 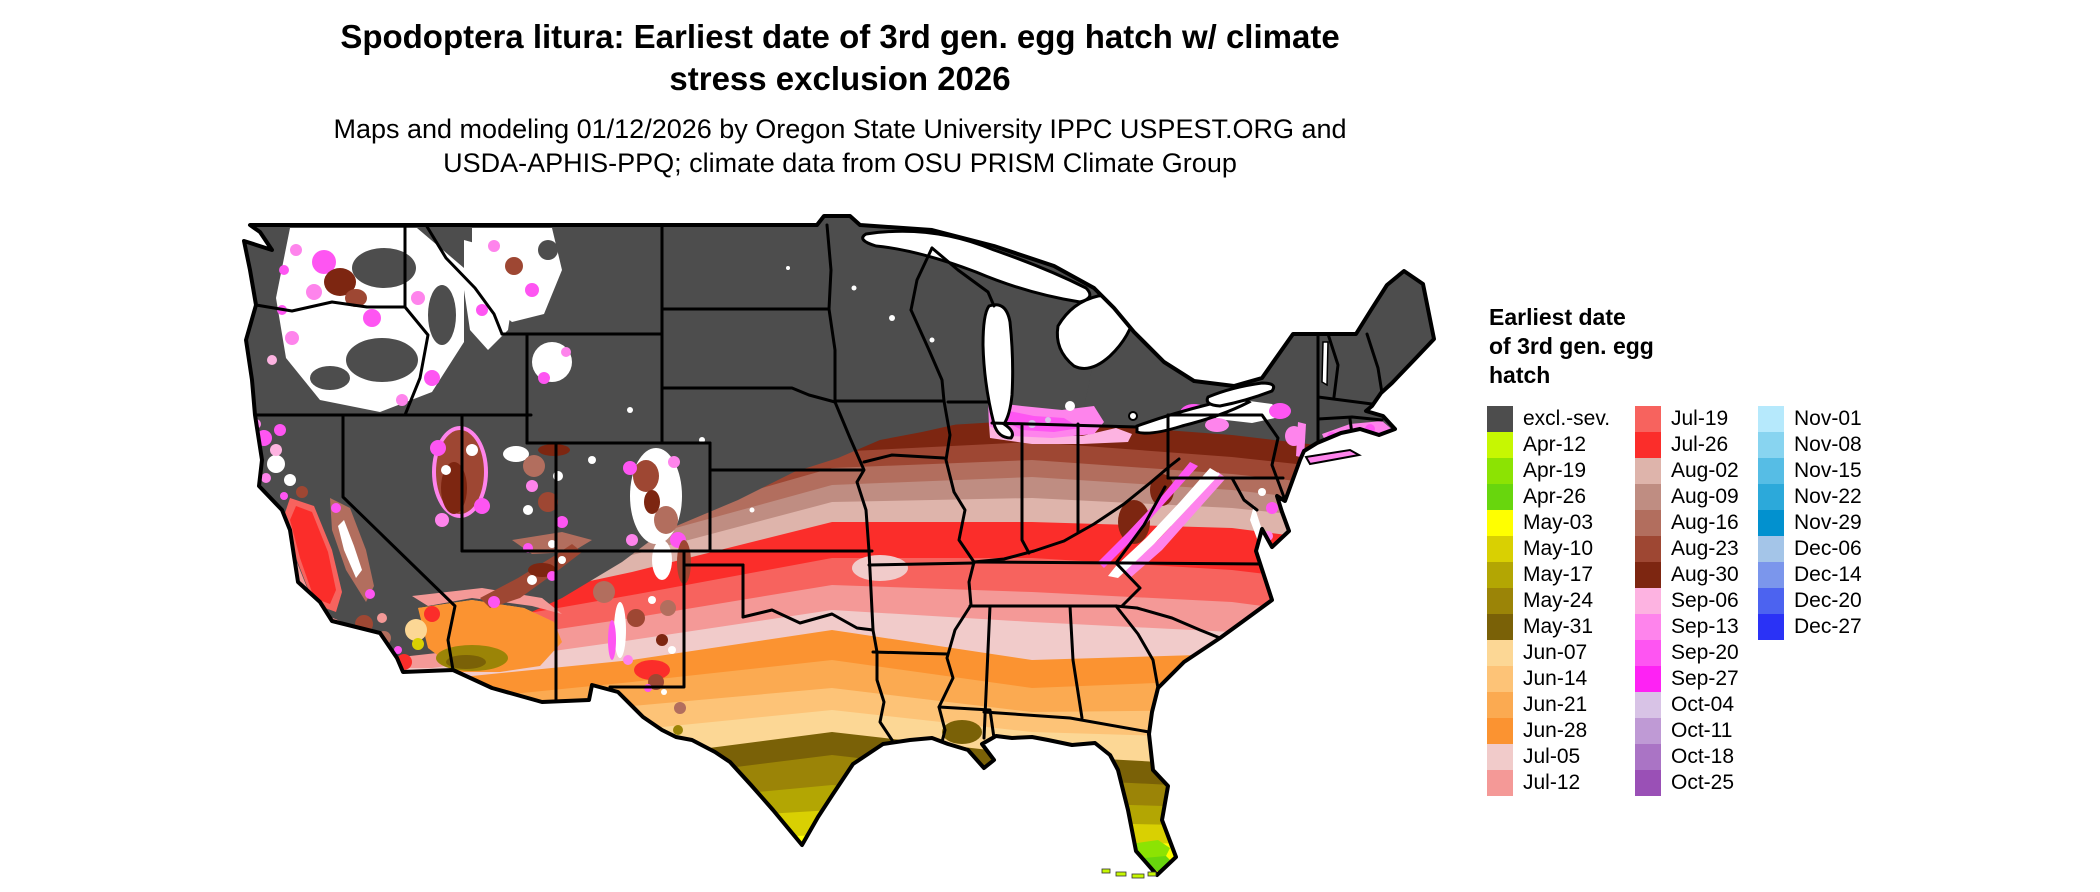 I want to click on lake-michigan, so click(x=998, y=371).